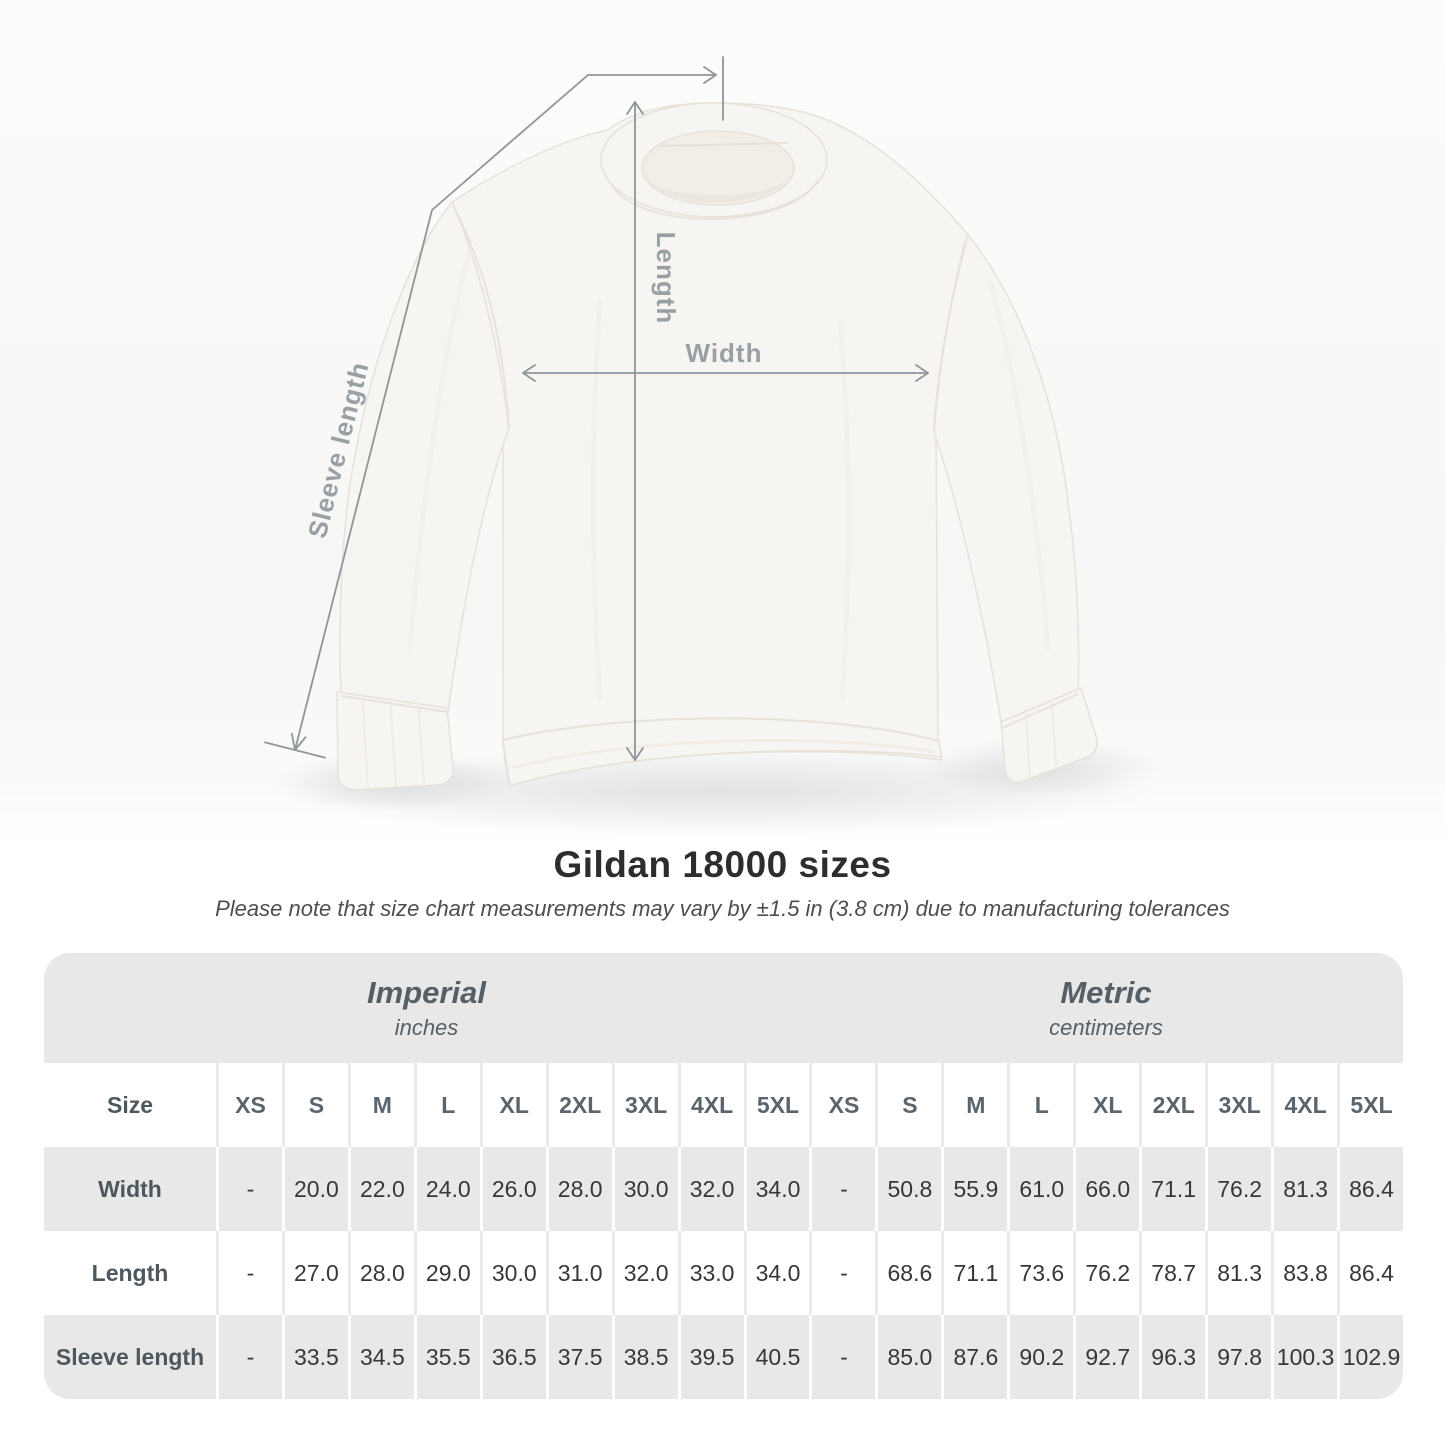 The height and width of the screenshot is (1445, 1445). I want to click on cell-value-metric: 68.6, so click(908, 1273).